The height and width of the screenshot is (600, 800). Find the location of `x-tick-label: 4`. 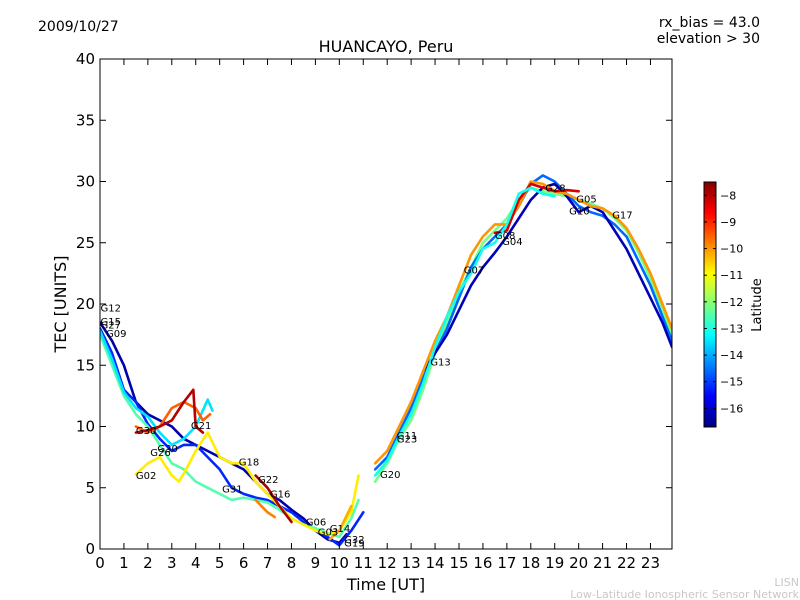

x-tick-label: 4 is located at coordinates (196, 563).